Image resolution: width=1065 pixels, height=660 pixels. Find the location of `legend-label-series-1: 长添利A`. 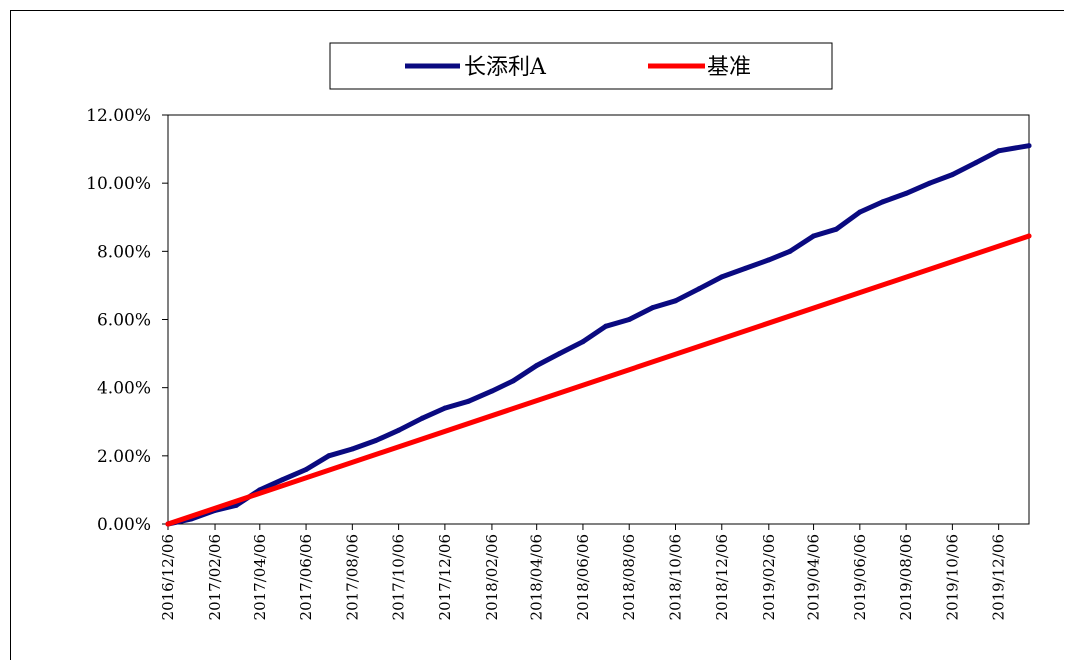

legend-label-series-1: 长添利A is located at coordinates (505, 67).